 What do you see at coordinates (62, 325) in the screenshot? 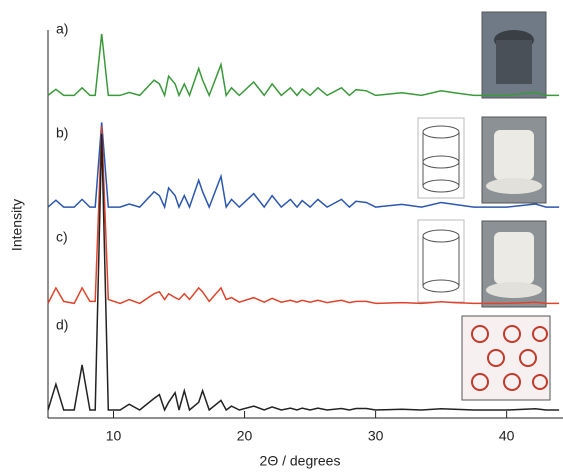
I see `series-label: d)` at bounding box center [62, 325].